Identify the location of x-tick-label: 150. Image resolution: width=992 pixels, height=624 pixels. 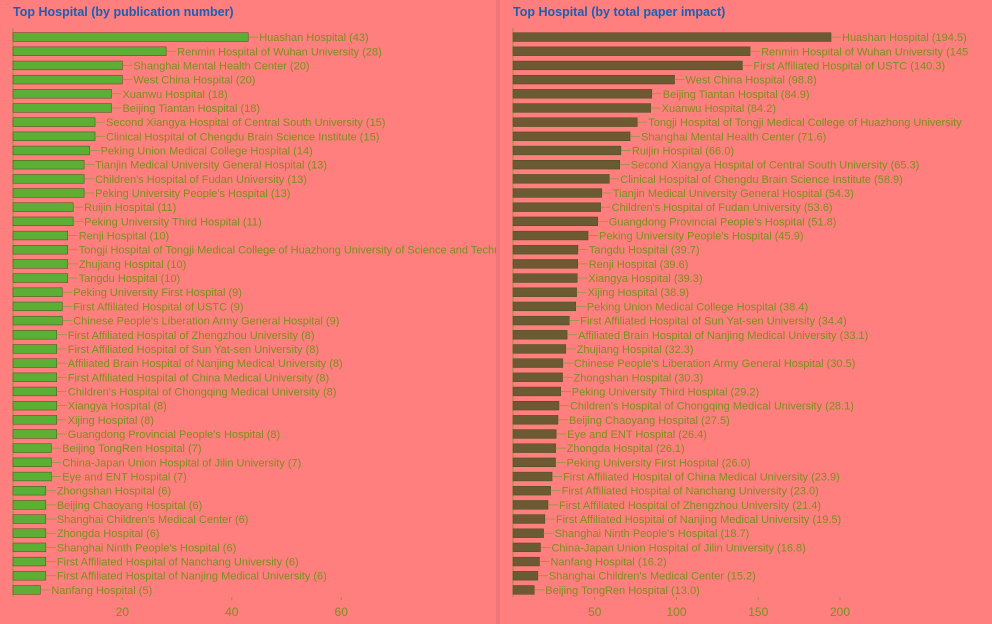
(758, 612).